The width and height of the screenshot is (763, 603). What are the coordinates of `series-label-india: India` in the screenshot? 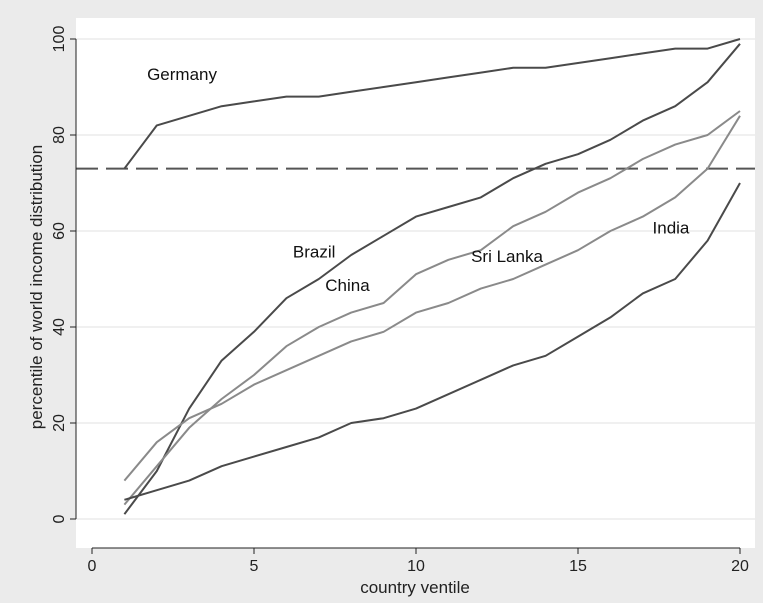 It's located at (671, 227).